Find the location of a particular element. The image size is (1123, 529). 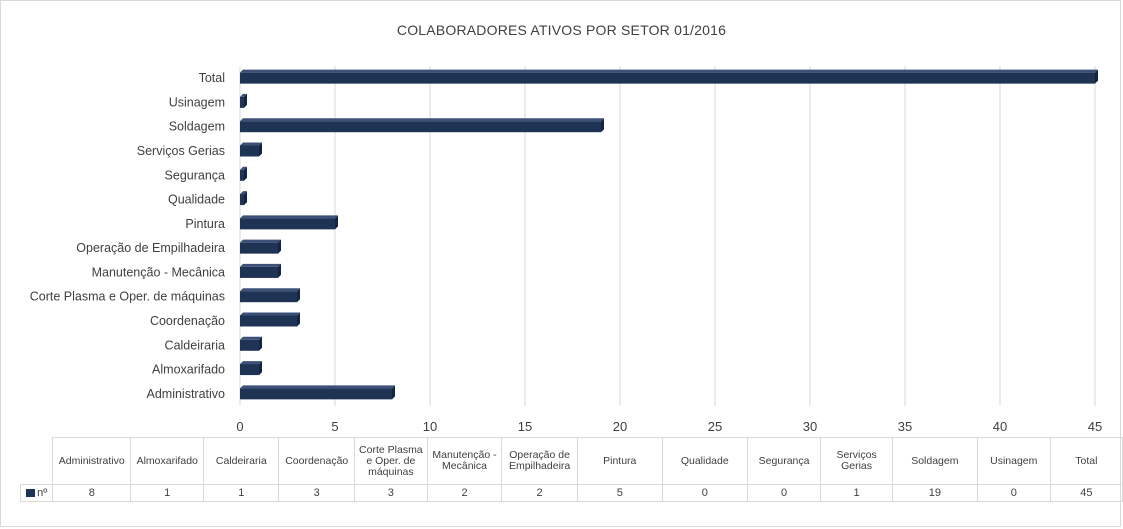

x-tick-label: 10 is located at coordinates (430, 426).